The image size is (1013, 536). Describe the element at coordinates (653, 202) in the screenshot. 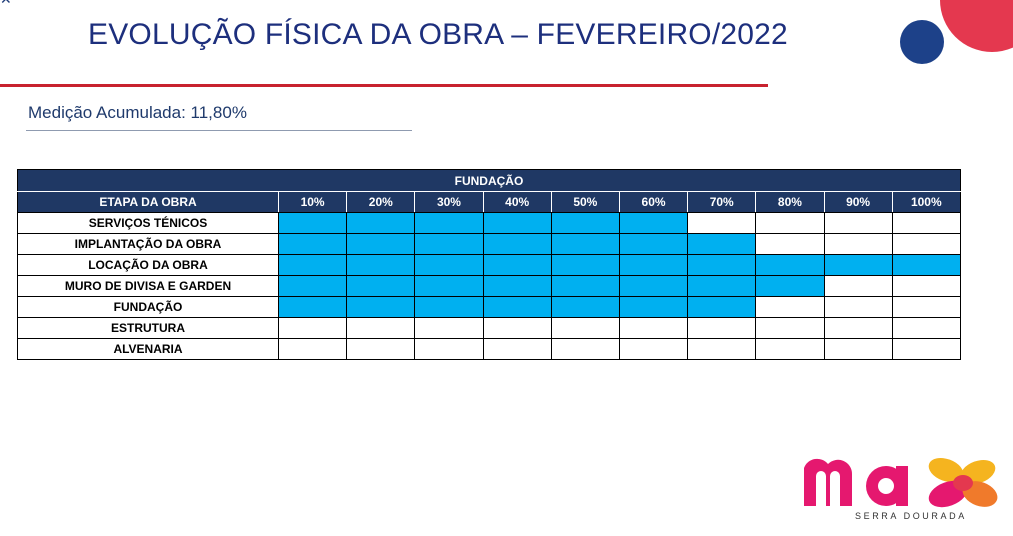

I see `percent-column-header: 60%` at that location.